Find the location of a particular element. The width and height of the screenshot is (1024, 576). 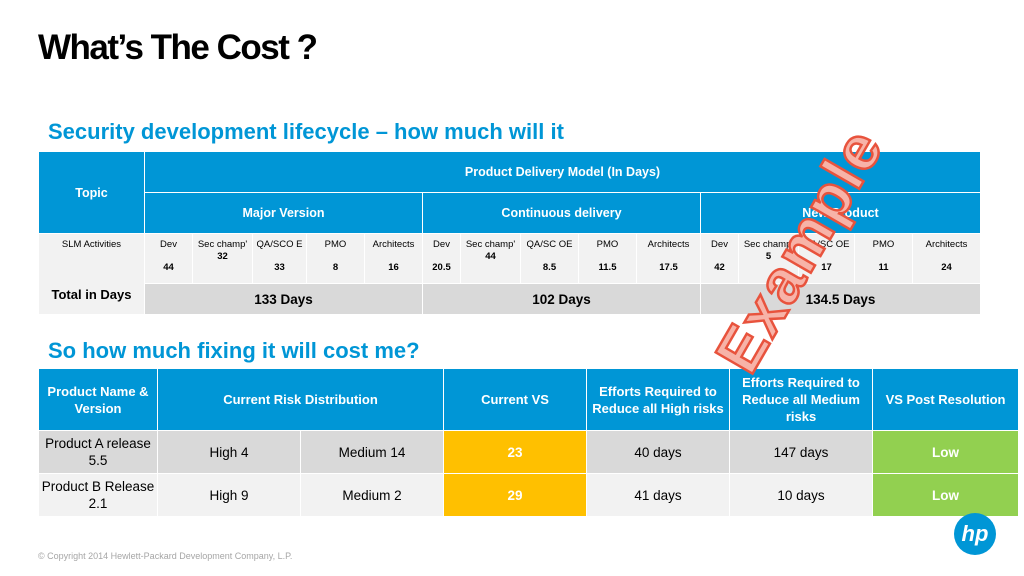

activity-cell: PMO 8 is located at coordinates (335, 258).